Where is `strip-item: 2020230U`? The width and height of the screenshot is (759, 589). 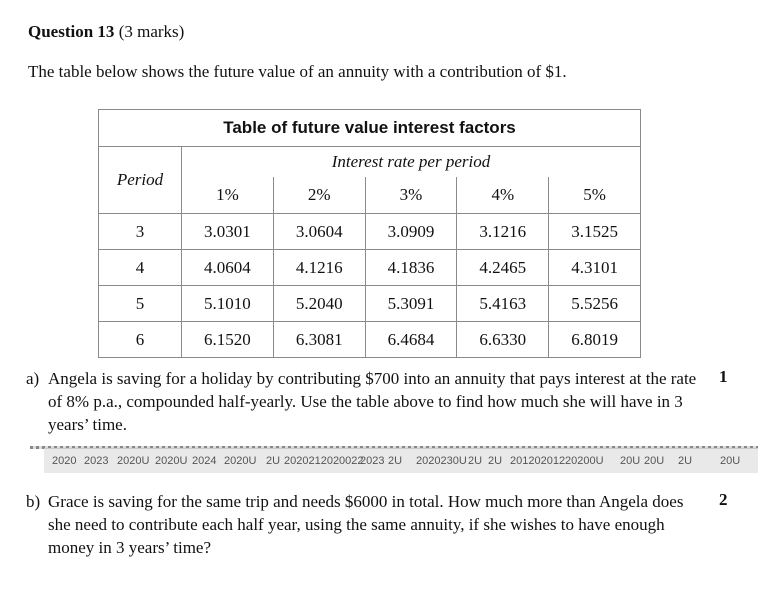 strip-item: 2020230U is located at coordinates (441, 461).